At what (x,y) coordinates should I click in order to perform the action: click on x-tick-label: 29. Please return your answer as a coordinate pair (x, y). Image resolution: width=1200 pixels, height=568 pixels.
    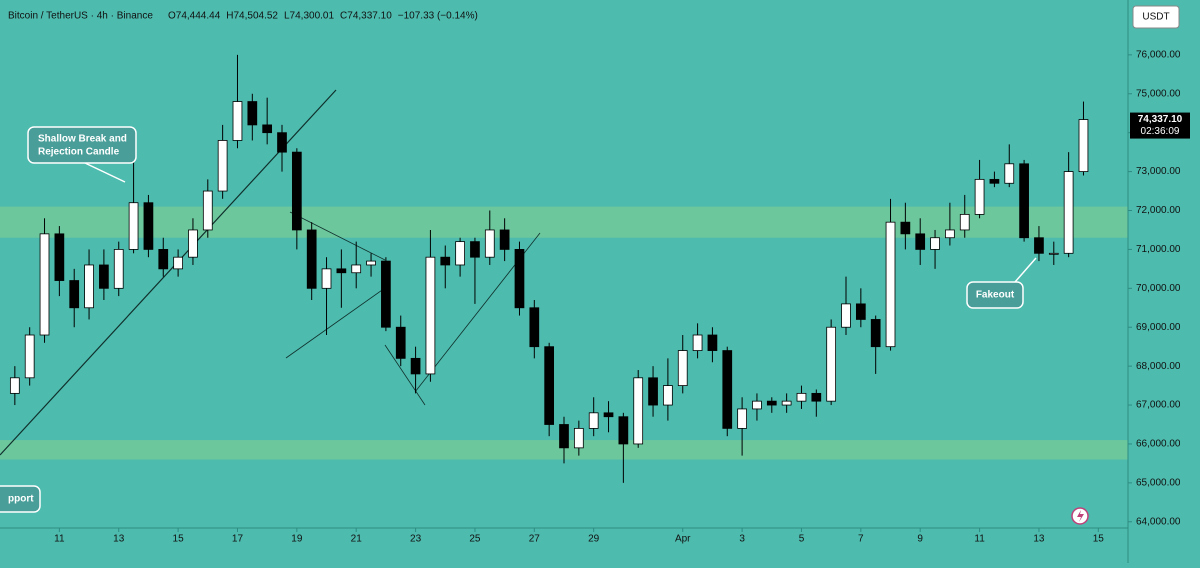
    Looking at the image, I should click on (594, 539).